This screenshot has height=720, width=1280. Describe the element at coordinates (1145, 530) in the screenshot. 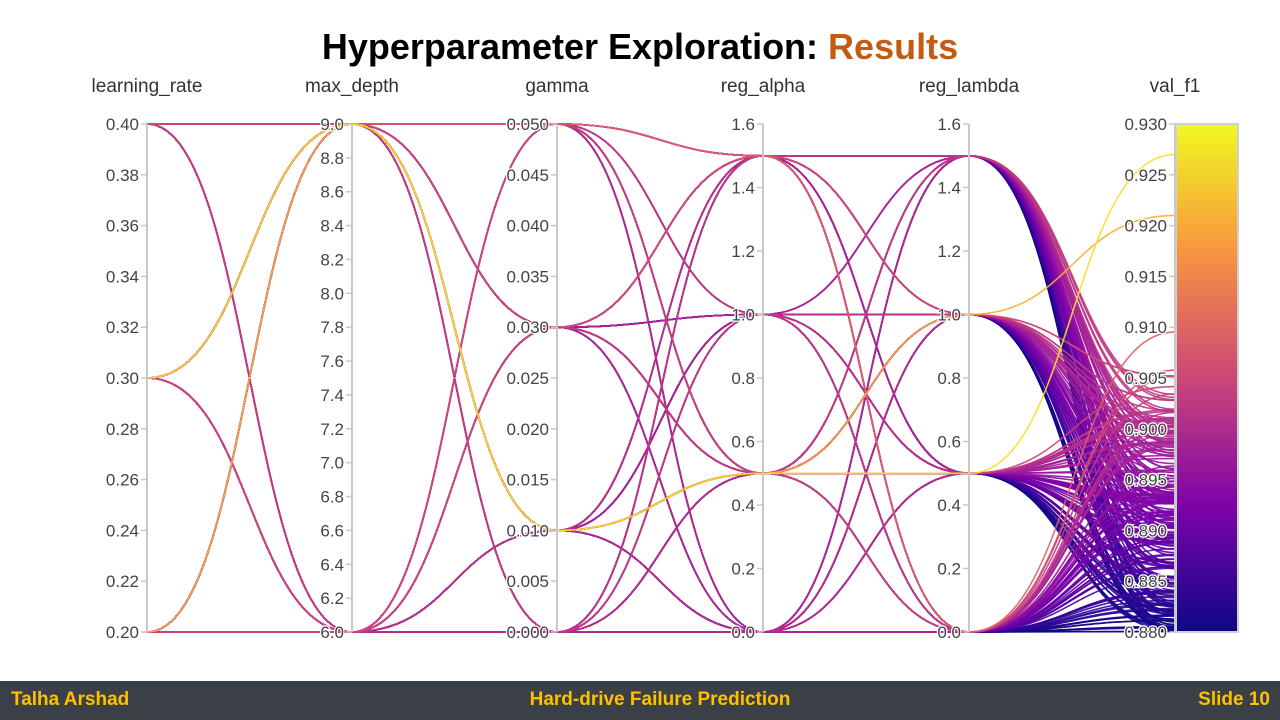

I see `tick-label: 0.890` at that location.